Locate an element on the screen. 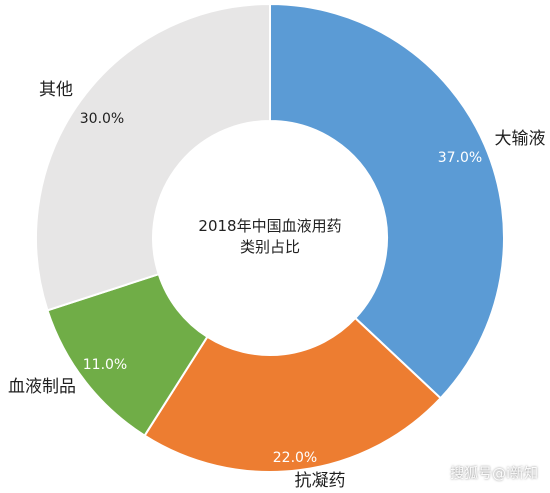 This screenshot has height=493, width=550. slice-category-label-2: 抗凝药 is located at coordinates (320, 481).